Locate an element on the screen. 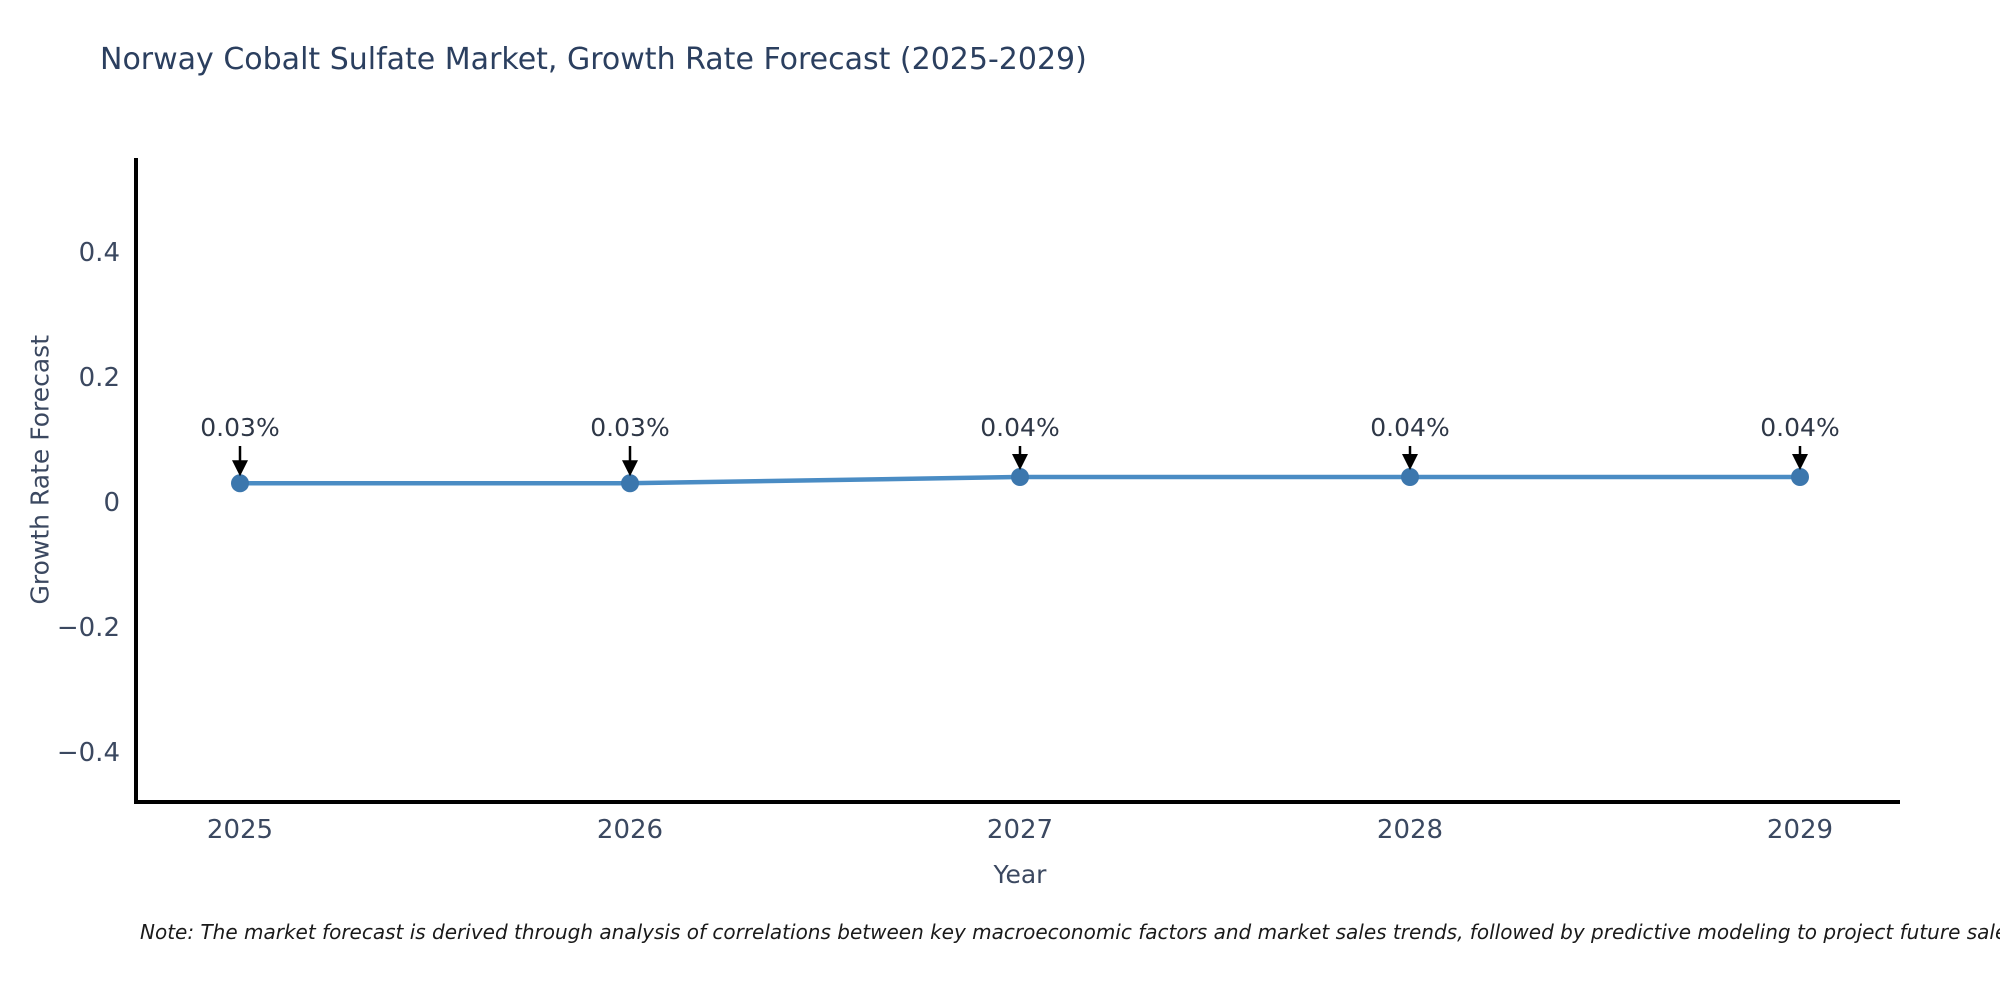 This screenshot has height=1000, width=2000. x-tick-label: 2029 is located at coordinates (1800, 830).